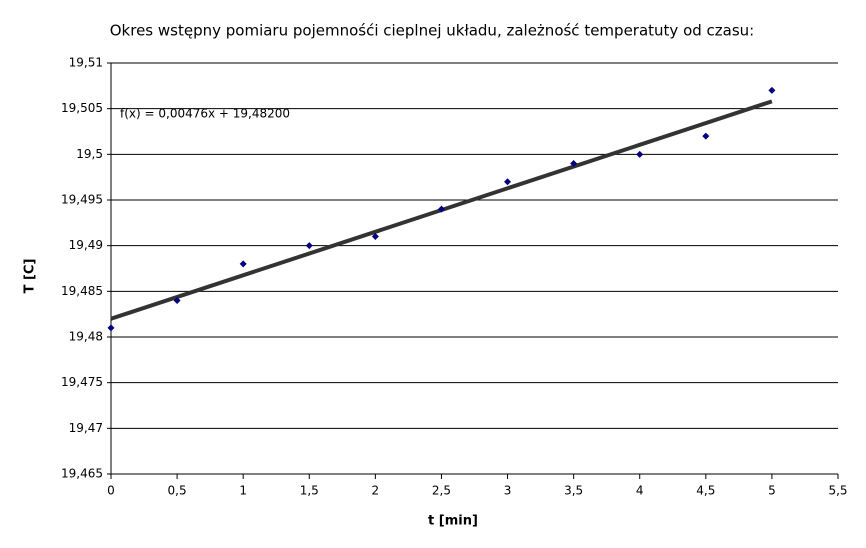  I want to click on x-tick-label: 1,5, so click(309, 491).